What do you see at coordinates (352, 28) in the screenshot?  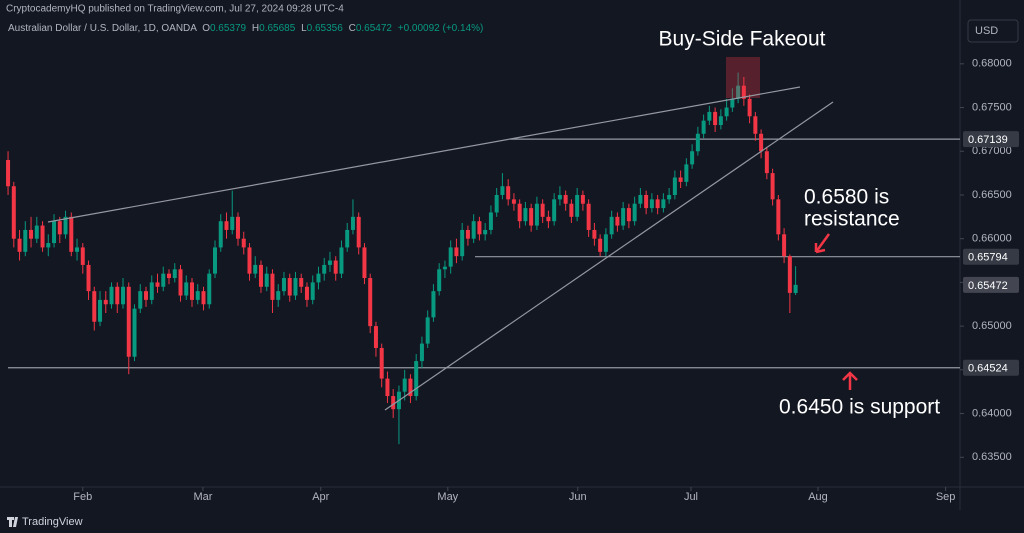 I see `ohlc-key: C` at bounding box center [352, 28].